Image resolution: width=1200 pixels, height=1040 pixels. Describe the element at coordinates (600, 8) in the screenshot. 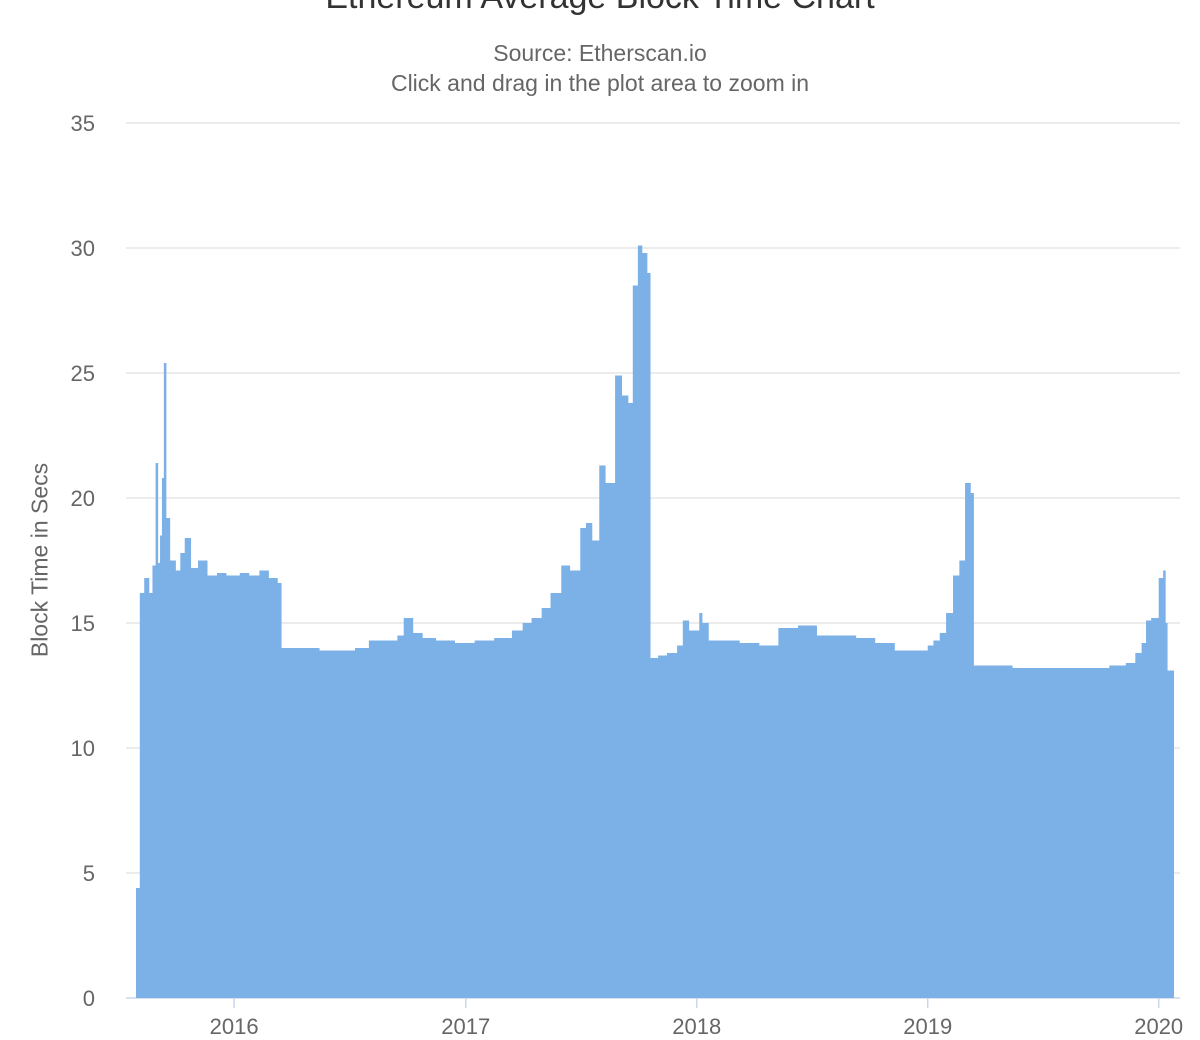

I see `chart-title: Ethereum Average Block Time Chart` at that location.